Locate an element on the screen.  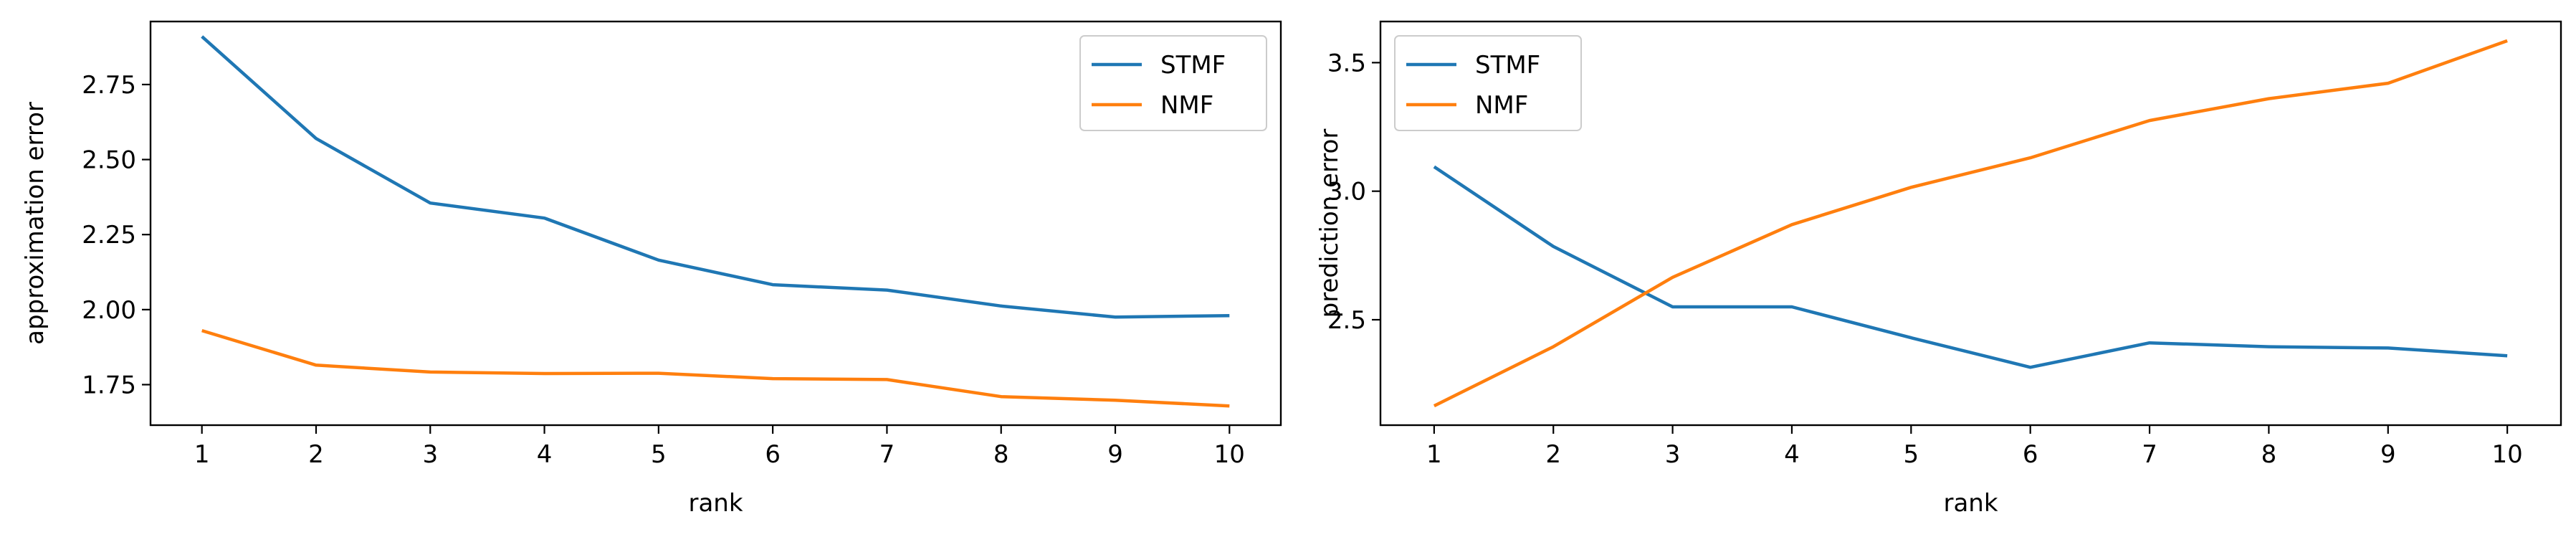
y-axis-ticks: 1.75 2.00 2.25 2.50 2.75 is located at coordinates (116, 235).